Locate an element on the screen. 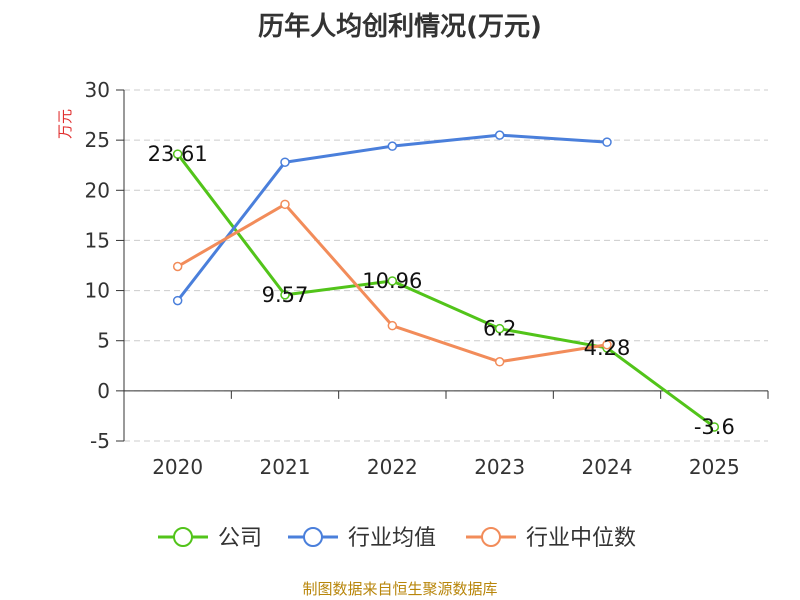  y-tick-label: 15 is located at coordinates (97, 240).